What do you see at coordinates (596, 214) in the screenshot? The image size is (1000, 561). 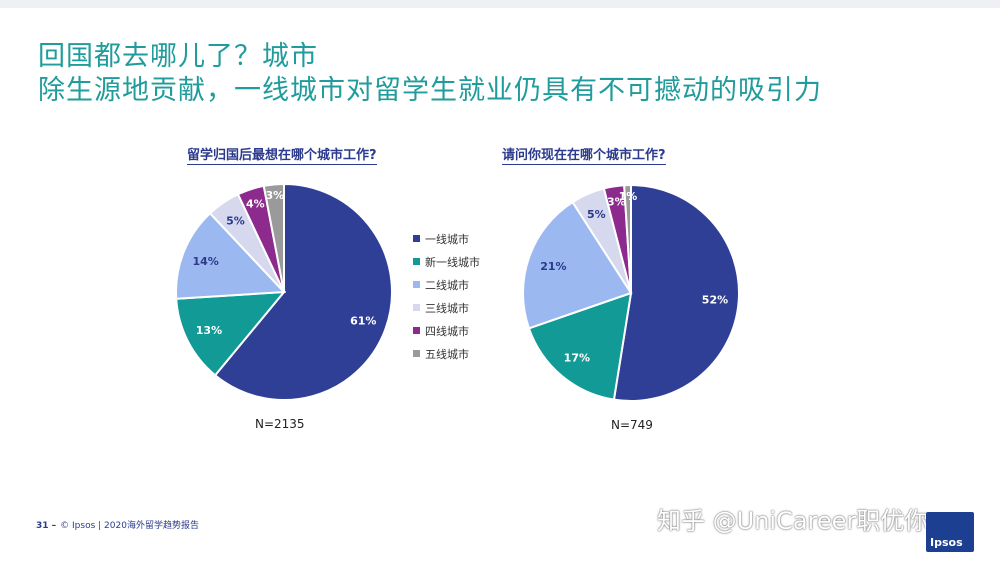 I see `pie-label-2-4: 5%` at bounding box center [596, 214].